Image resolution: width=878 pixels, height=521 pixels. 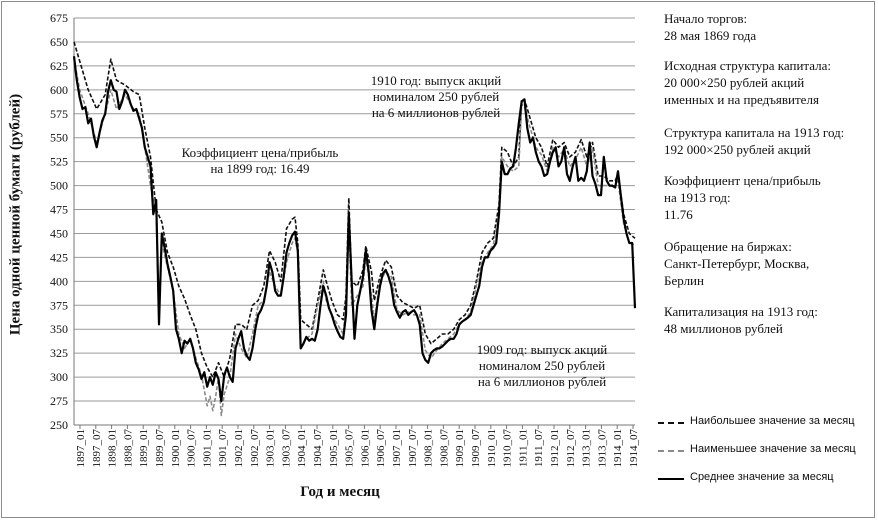 What do you see at coordinates (81, 448) in the screenshot?
I see `x-tick-label: 1897_01` at bounding box center [81, 448].